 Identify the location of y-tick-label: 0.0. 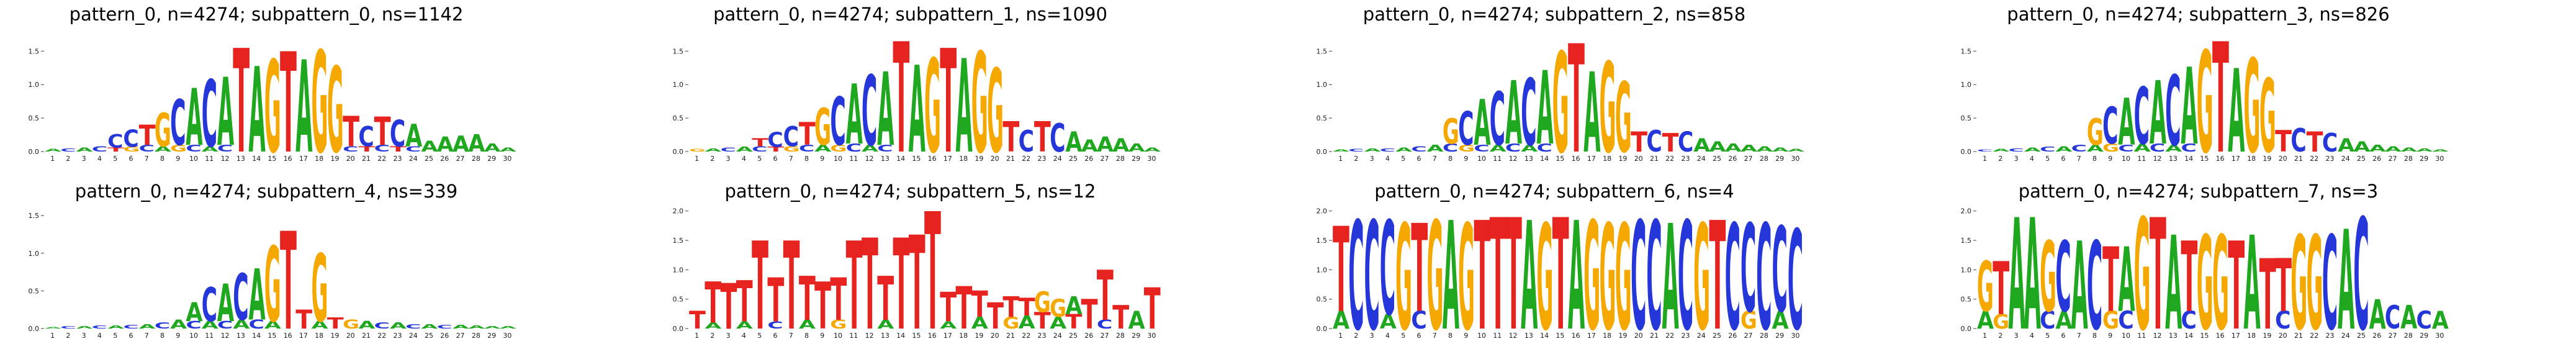
(34, 329).